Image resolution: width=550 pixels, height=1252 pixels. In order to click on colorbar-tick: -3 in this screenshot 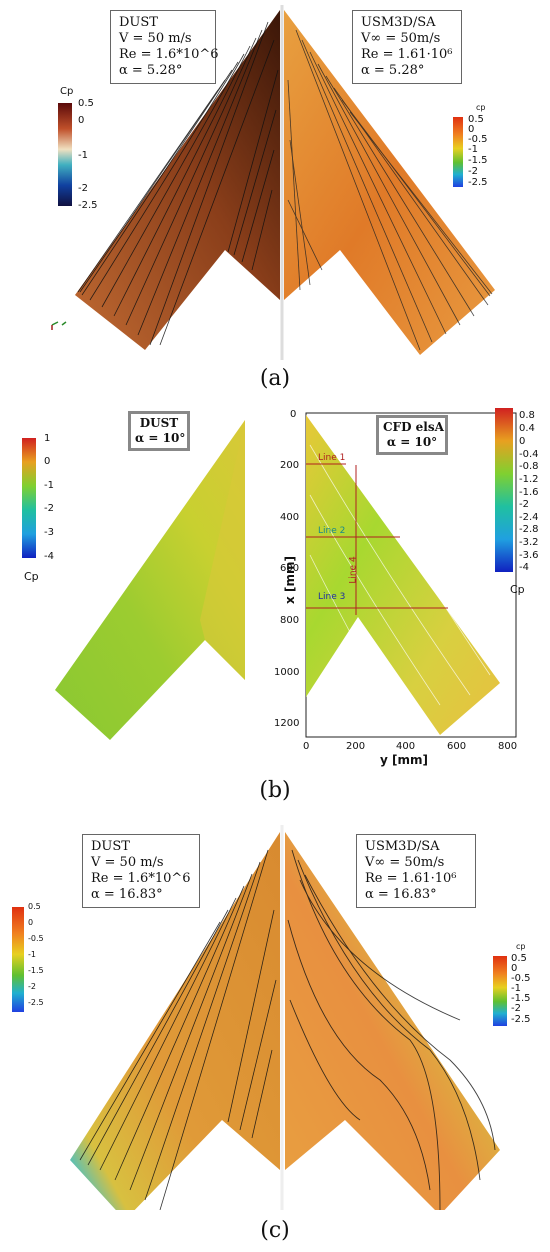, I will do `click(49, 532)`.